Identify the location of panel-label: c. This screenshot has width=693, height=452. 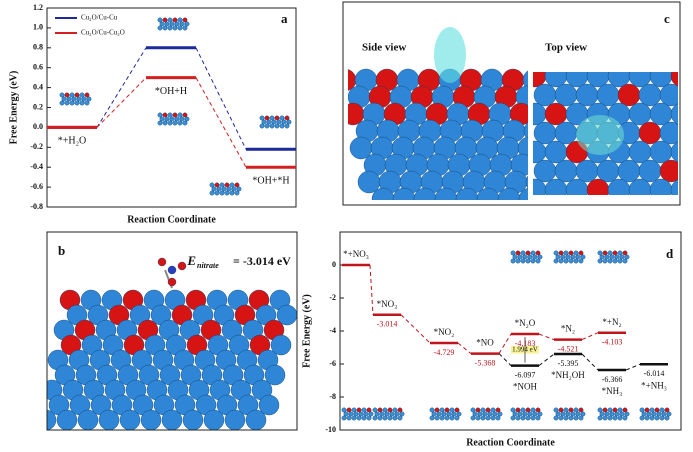
(667, 18).